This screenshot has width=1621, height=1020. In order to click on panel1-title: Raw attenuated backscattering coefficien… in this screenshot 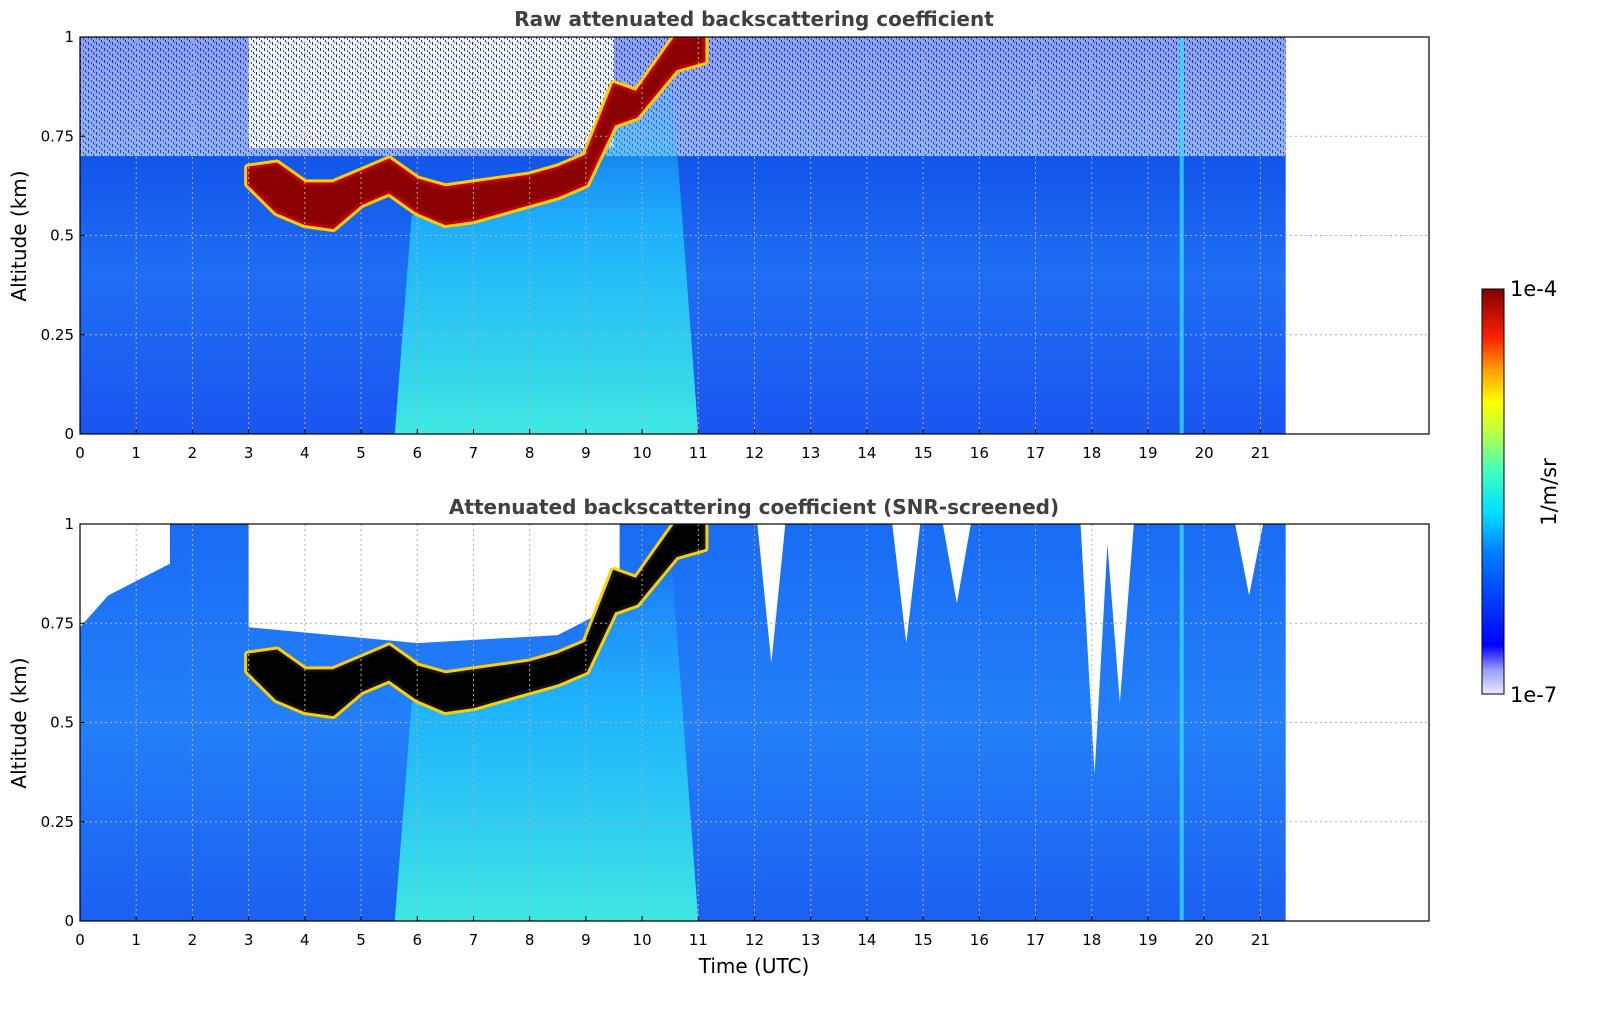, I will do `click(754, 19)`.